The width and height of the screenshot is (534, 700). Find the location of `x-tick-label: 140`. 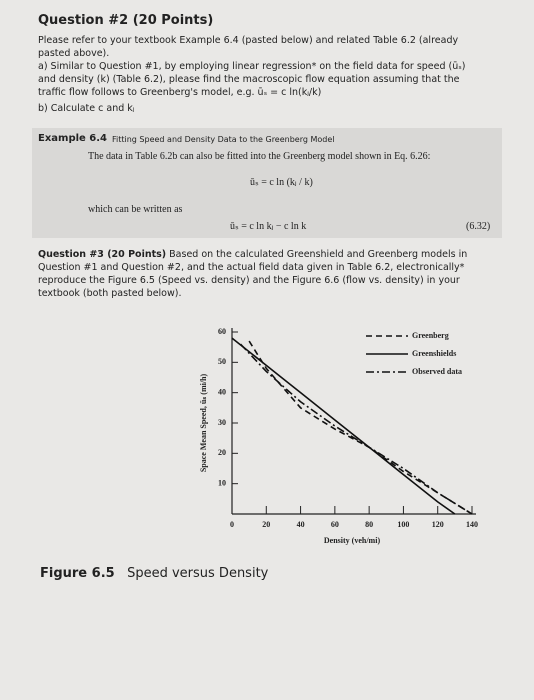

x-tick-label: 140 is located at coordinates (472, 524).